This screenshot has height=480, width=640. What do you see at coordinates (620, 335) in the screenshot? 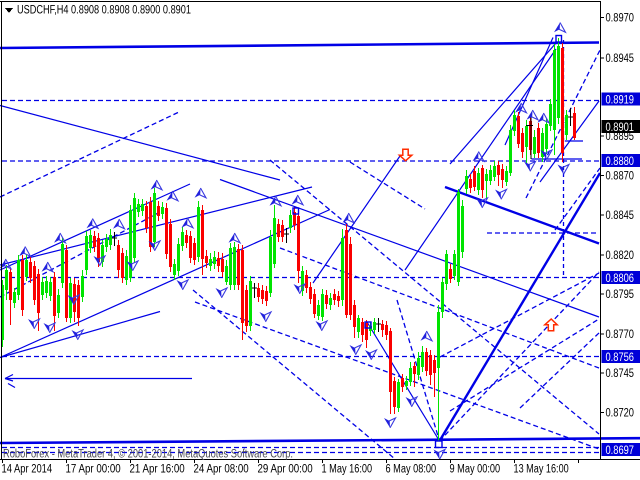
I see `svg-text: 0.8770` at bounding box center [620, 335].